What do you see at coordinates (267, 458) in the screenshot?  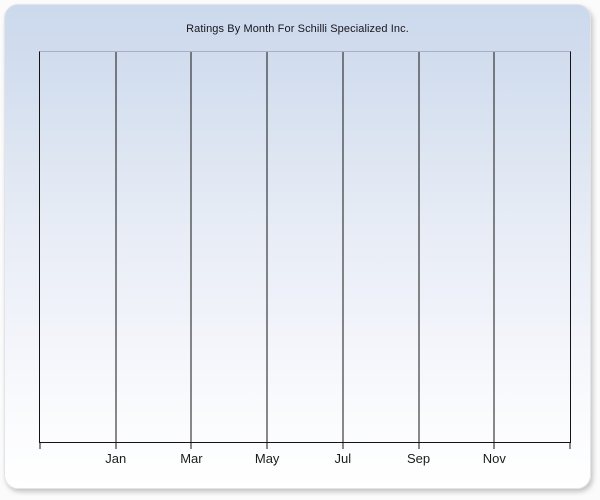 I see `x-axis-label: May` at bounding box center [267, 458].